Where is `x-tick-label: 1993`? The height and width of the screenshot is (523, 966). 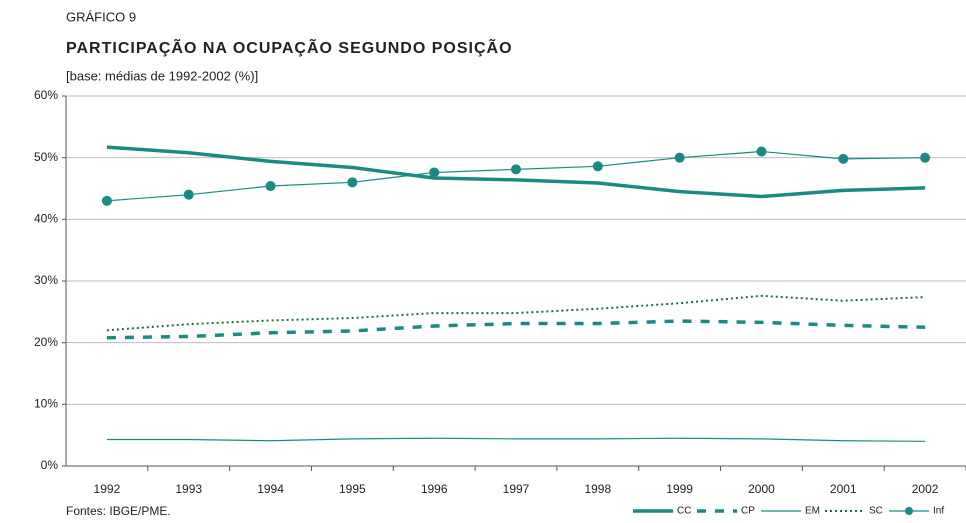 x-tick-label: 1993 is located at coordinates (188, 489).